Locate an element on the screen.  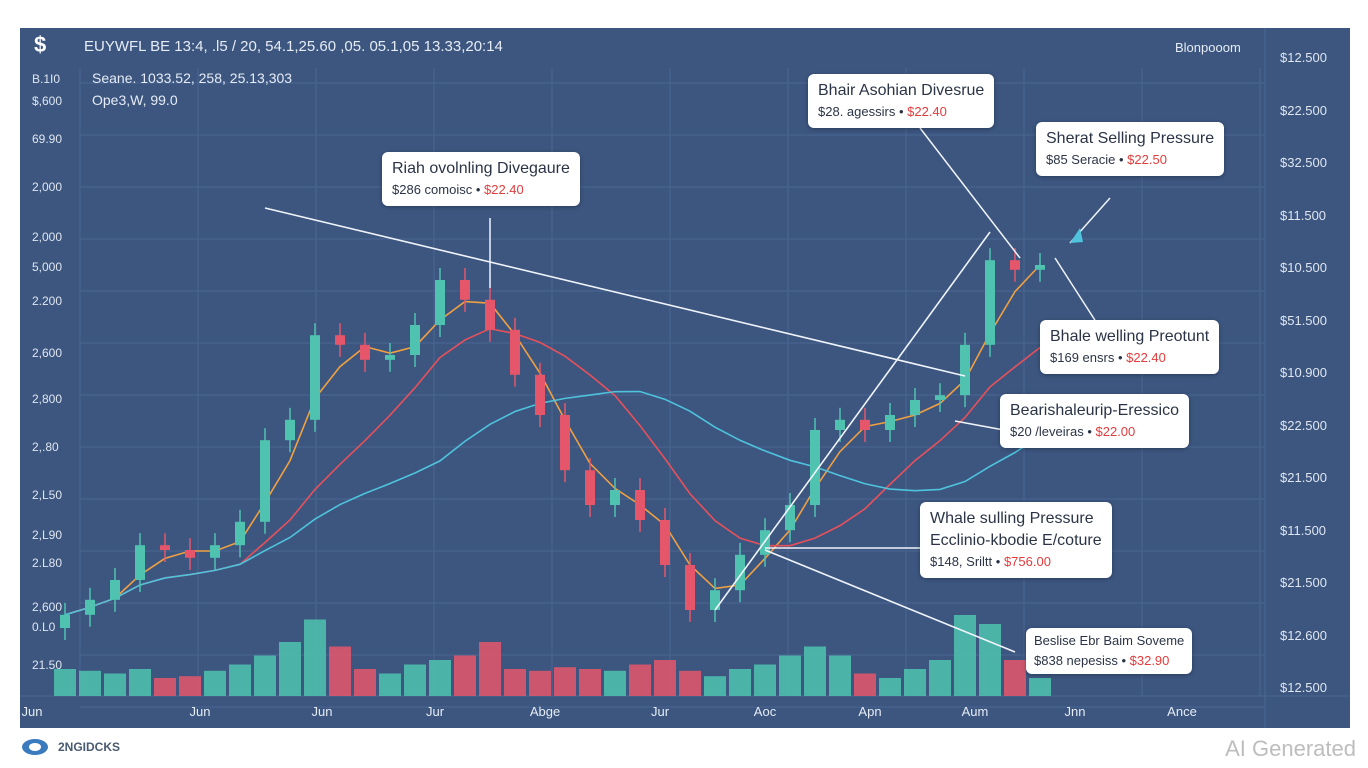
left-axis-label: $,600 is located at coordinates (47, 101).